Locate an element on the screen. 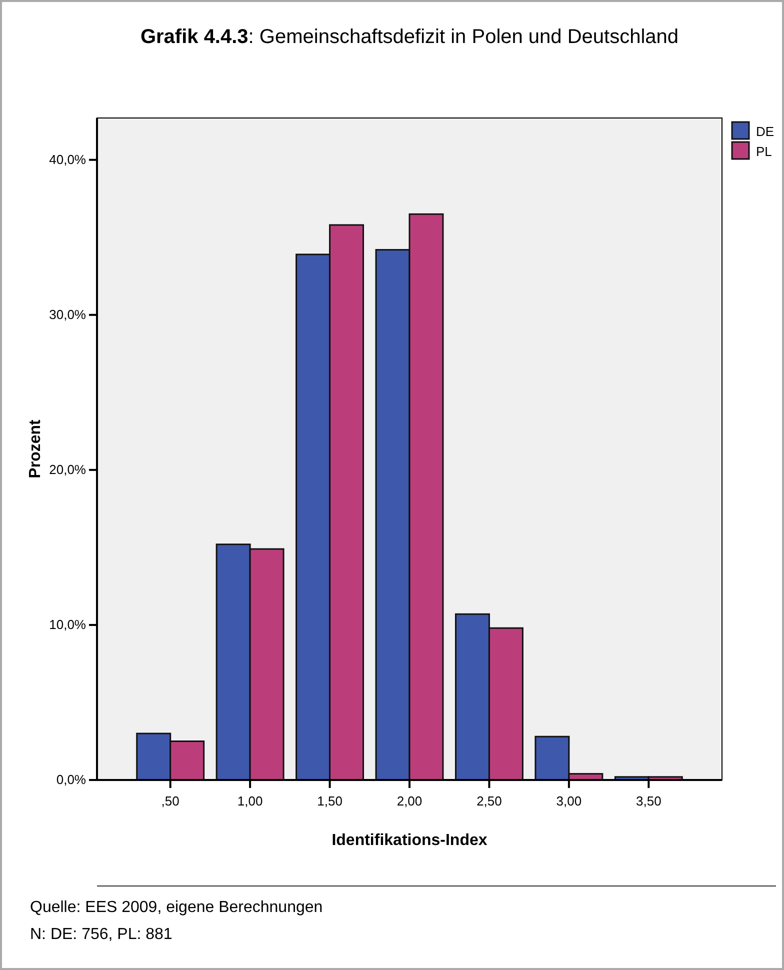 Image resolution: width=784 pixels, height=970 pixels. x-axis-title: Identifikations-Index is located at coordinates (410, 840).